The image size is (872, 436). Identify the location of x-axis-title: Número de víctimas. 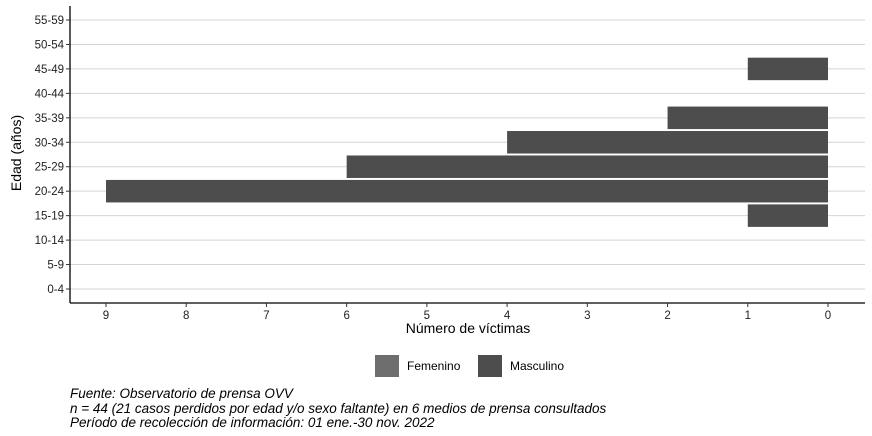
(468, 328).